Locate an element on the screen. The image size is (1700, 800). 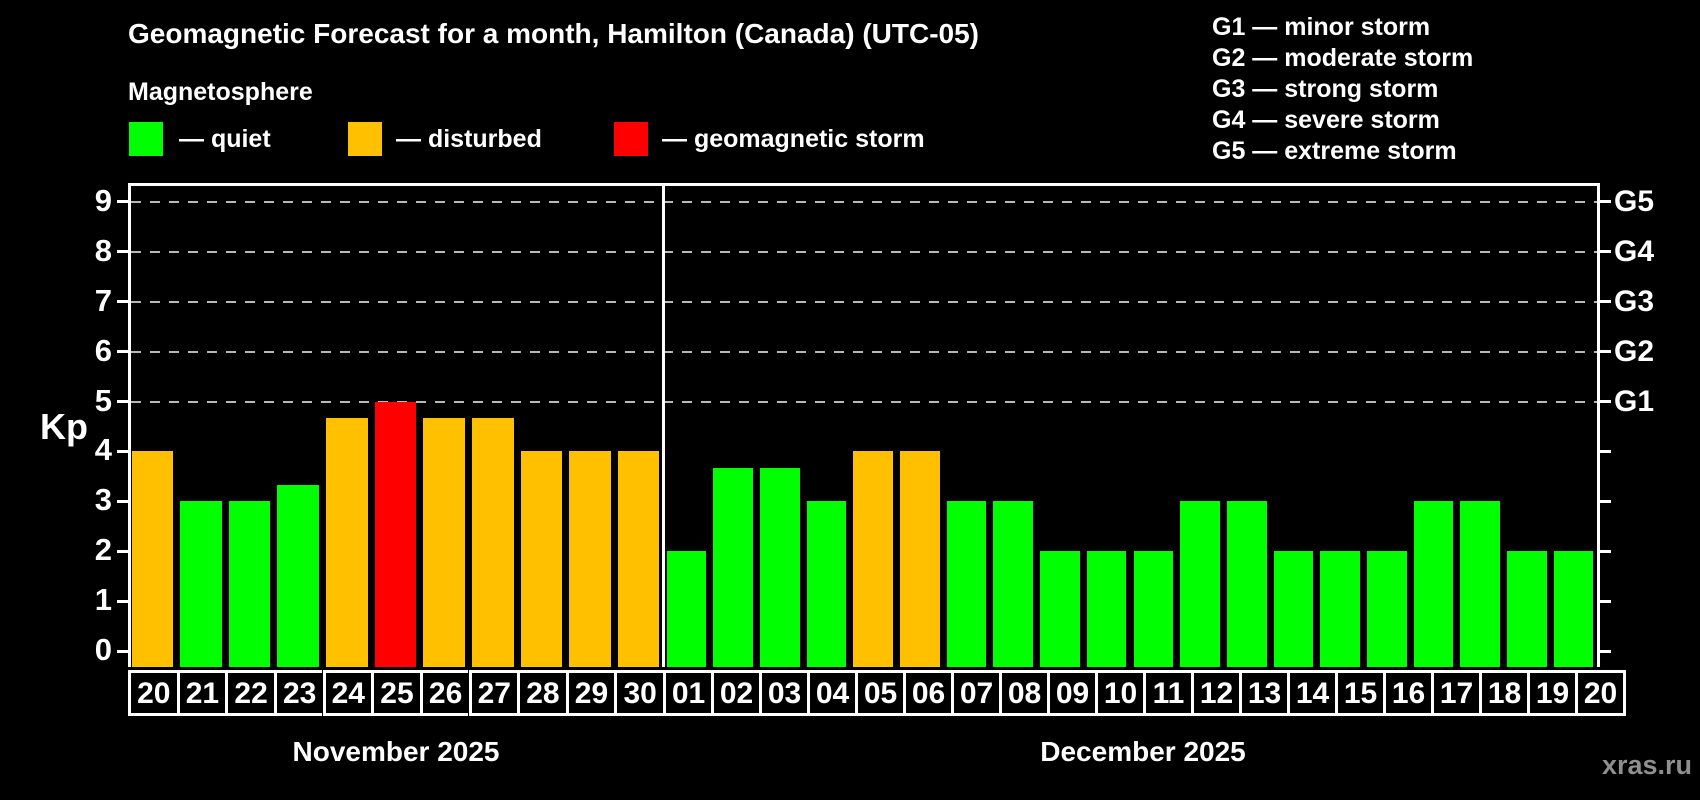
g-scale-legend-item: G1 — minor storm is located at coordinates (1321, 27).